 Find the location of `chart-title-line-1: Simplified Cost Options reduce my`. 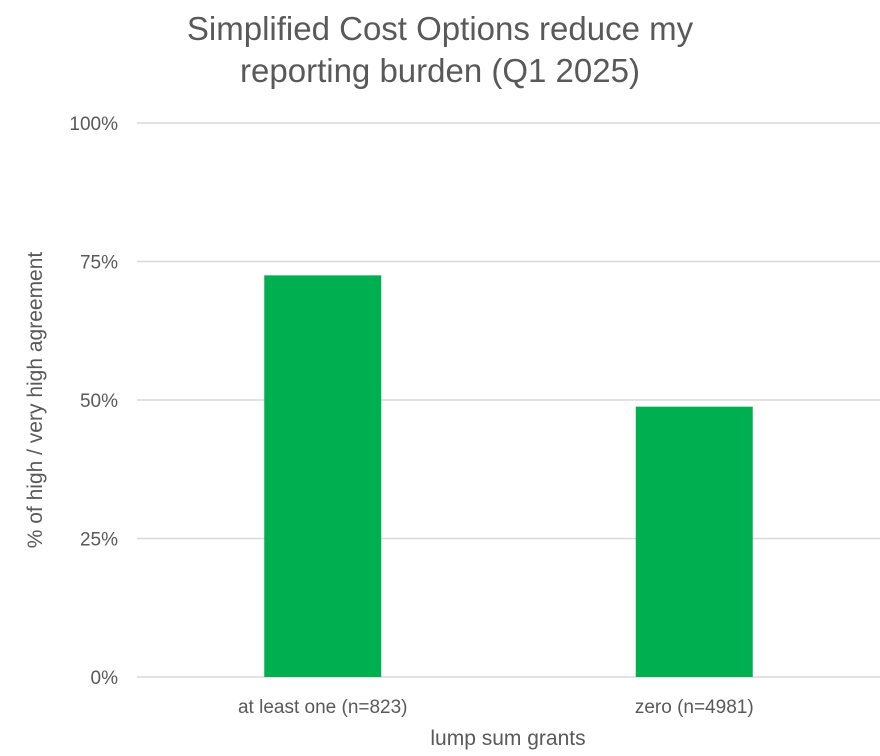

chart-title-line-1: Simplified Cost Options reduce my is located at coordinates (440, 28).